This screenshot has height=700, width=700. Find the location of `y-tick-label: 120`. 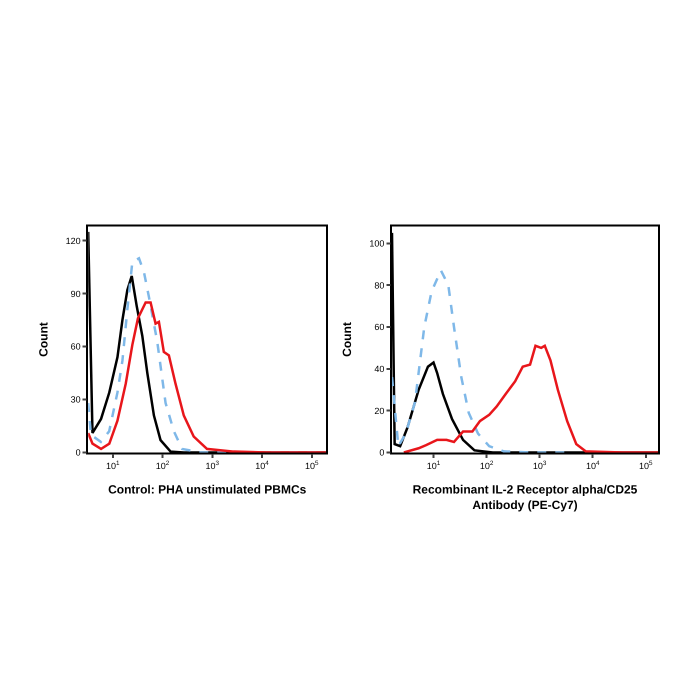

y-tick-label: 120 is located at coordinates (73, 241).